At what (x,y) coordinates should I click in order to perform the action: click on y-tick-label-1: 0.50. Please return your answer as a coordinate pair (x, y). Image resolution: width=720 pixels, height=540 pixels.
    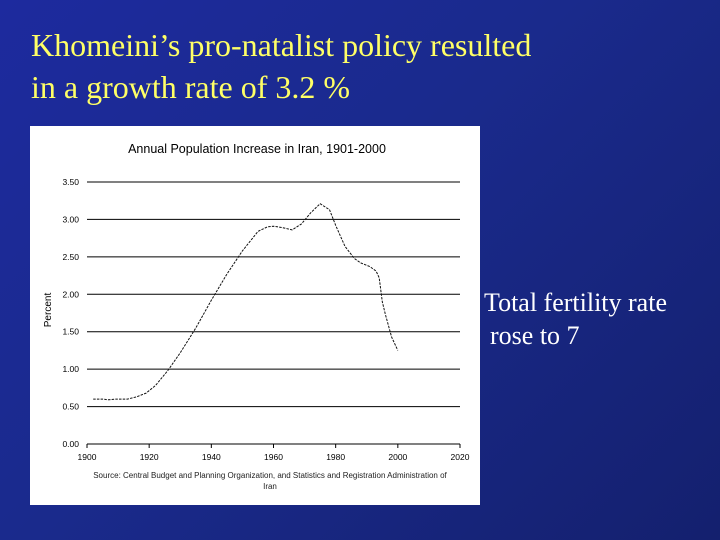
    Looking at the image, I should click on (70, 407).